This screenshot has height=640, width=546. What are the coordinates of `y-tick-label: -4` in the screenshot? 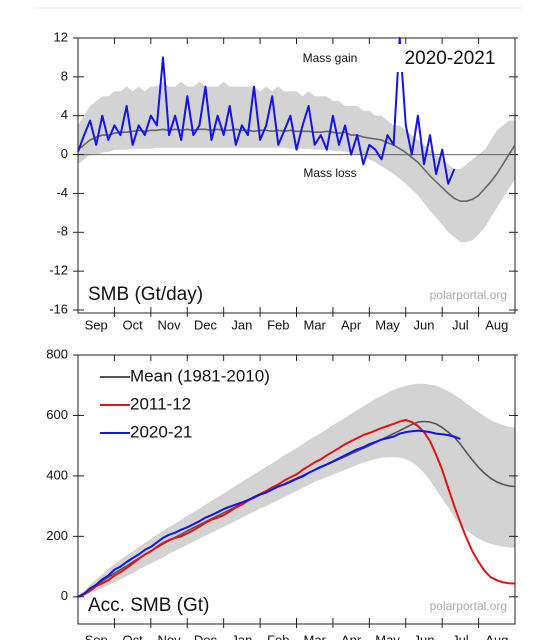 It's located at (62, 192).